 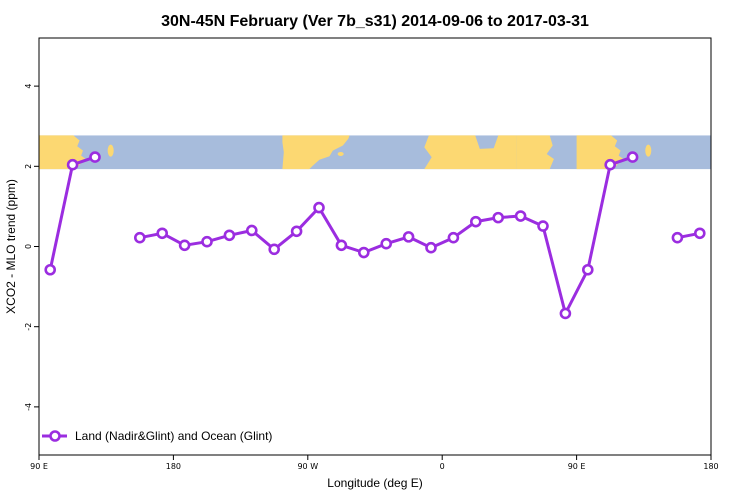 What do you see at coordinates (375, 152) in the screenshot?
I see `world-map-band` at bounding box center [375, 152].